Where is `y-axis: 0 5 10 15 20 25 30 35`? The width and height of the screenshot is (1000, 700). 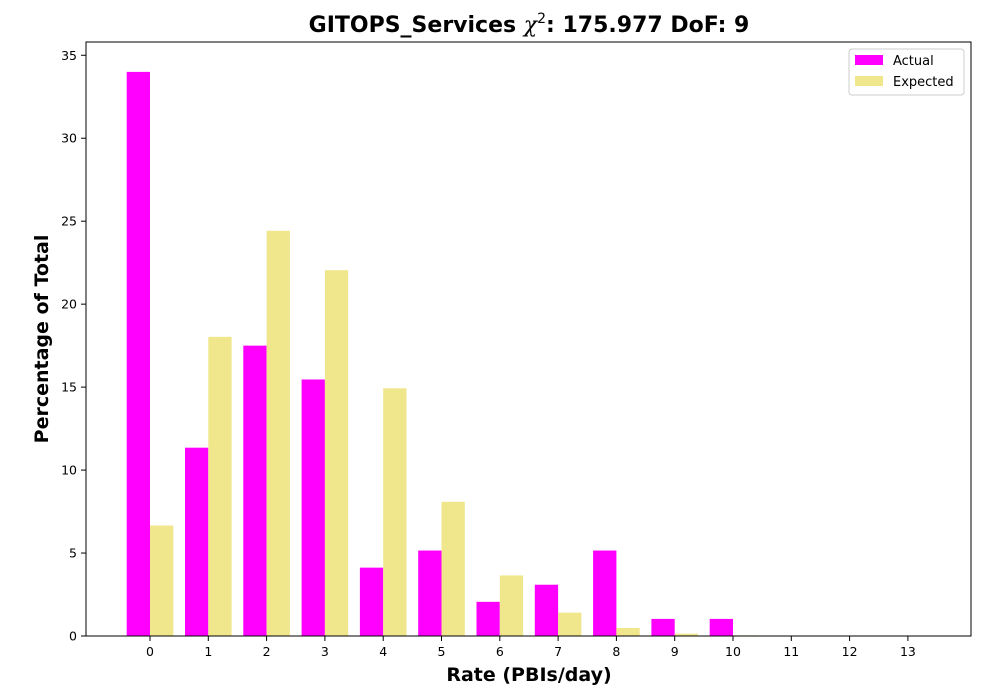 y-axis: 0 5 10 15 20 25 30 35 is located at coordinates (73, 346).